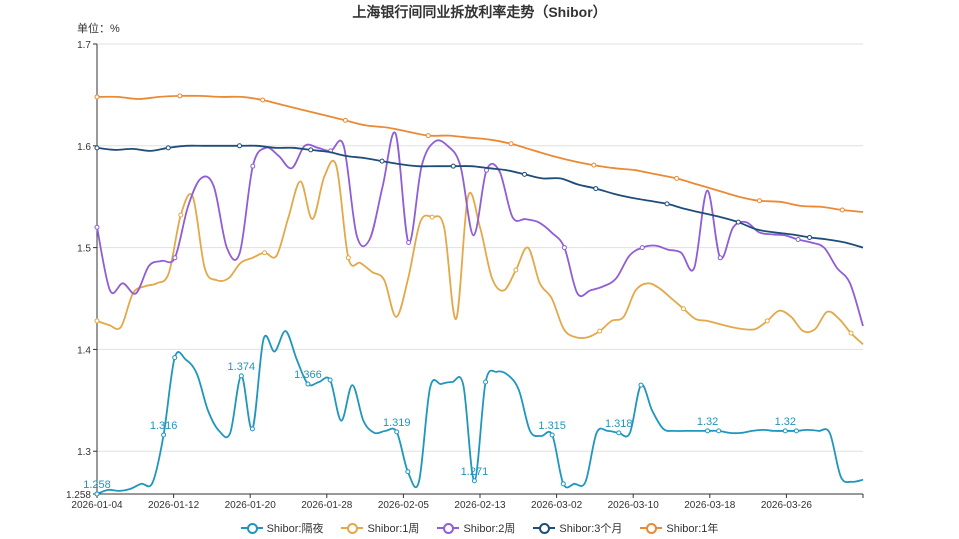 This screenshot has width=959, height=539. What do you see at coordinates (84, 147) in the screenshot?
I see `y-tick-label: 1.6` at bounding box center [84, 147].